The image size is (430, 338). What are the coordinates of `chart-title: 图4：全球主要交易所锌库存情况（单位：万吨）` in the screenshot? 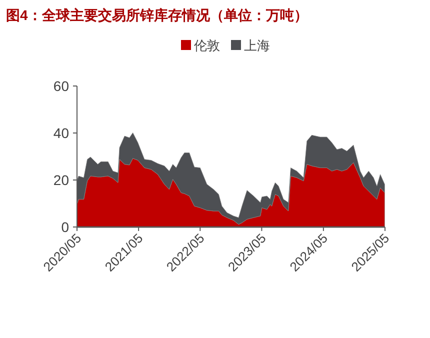 It's located at (157, 15).